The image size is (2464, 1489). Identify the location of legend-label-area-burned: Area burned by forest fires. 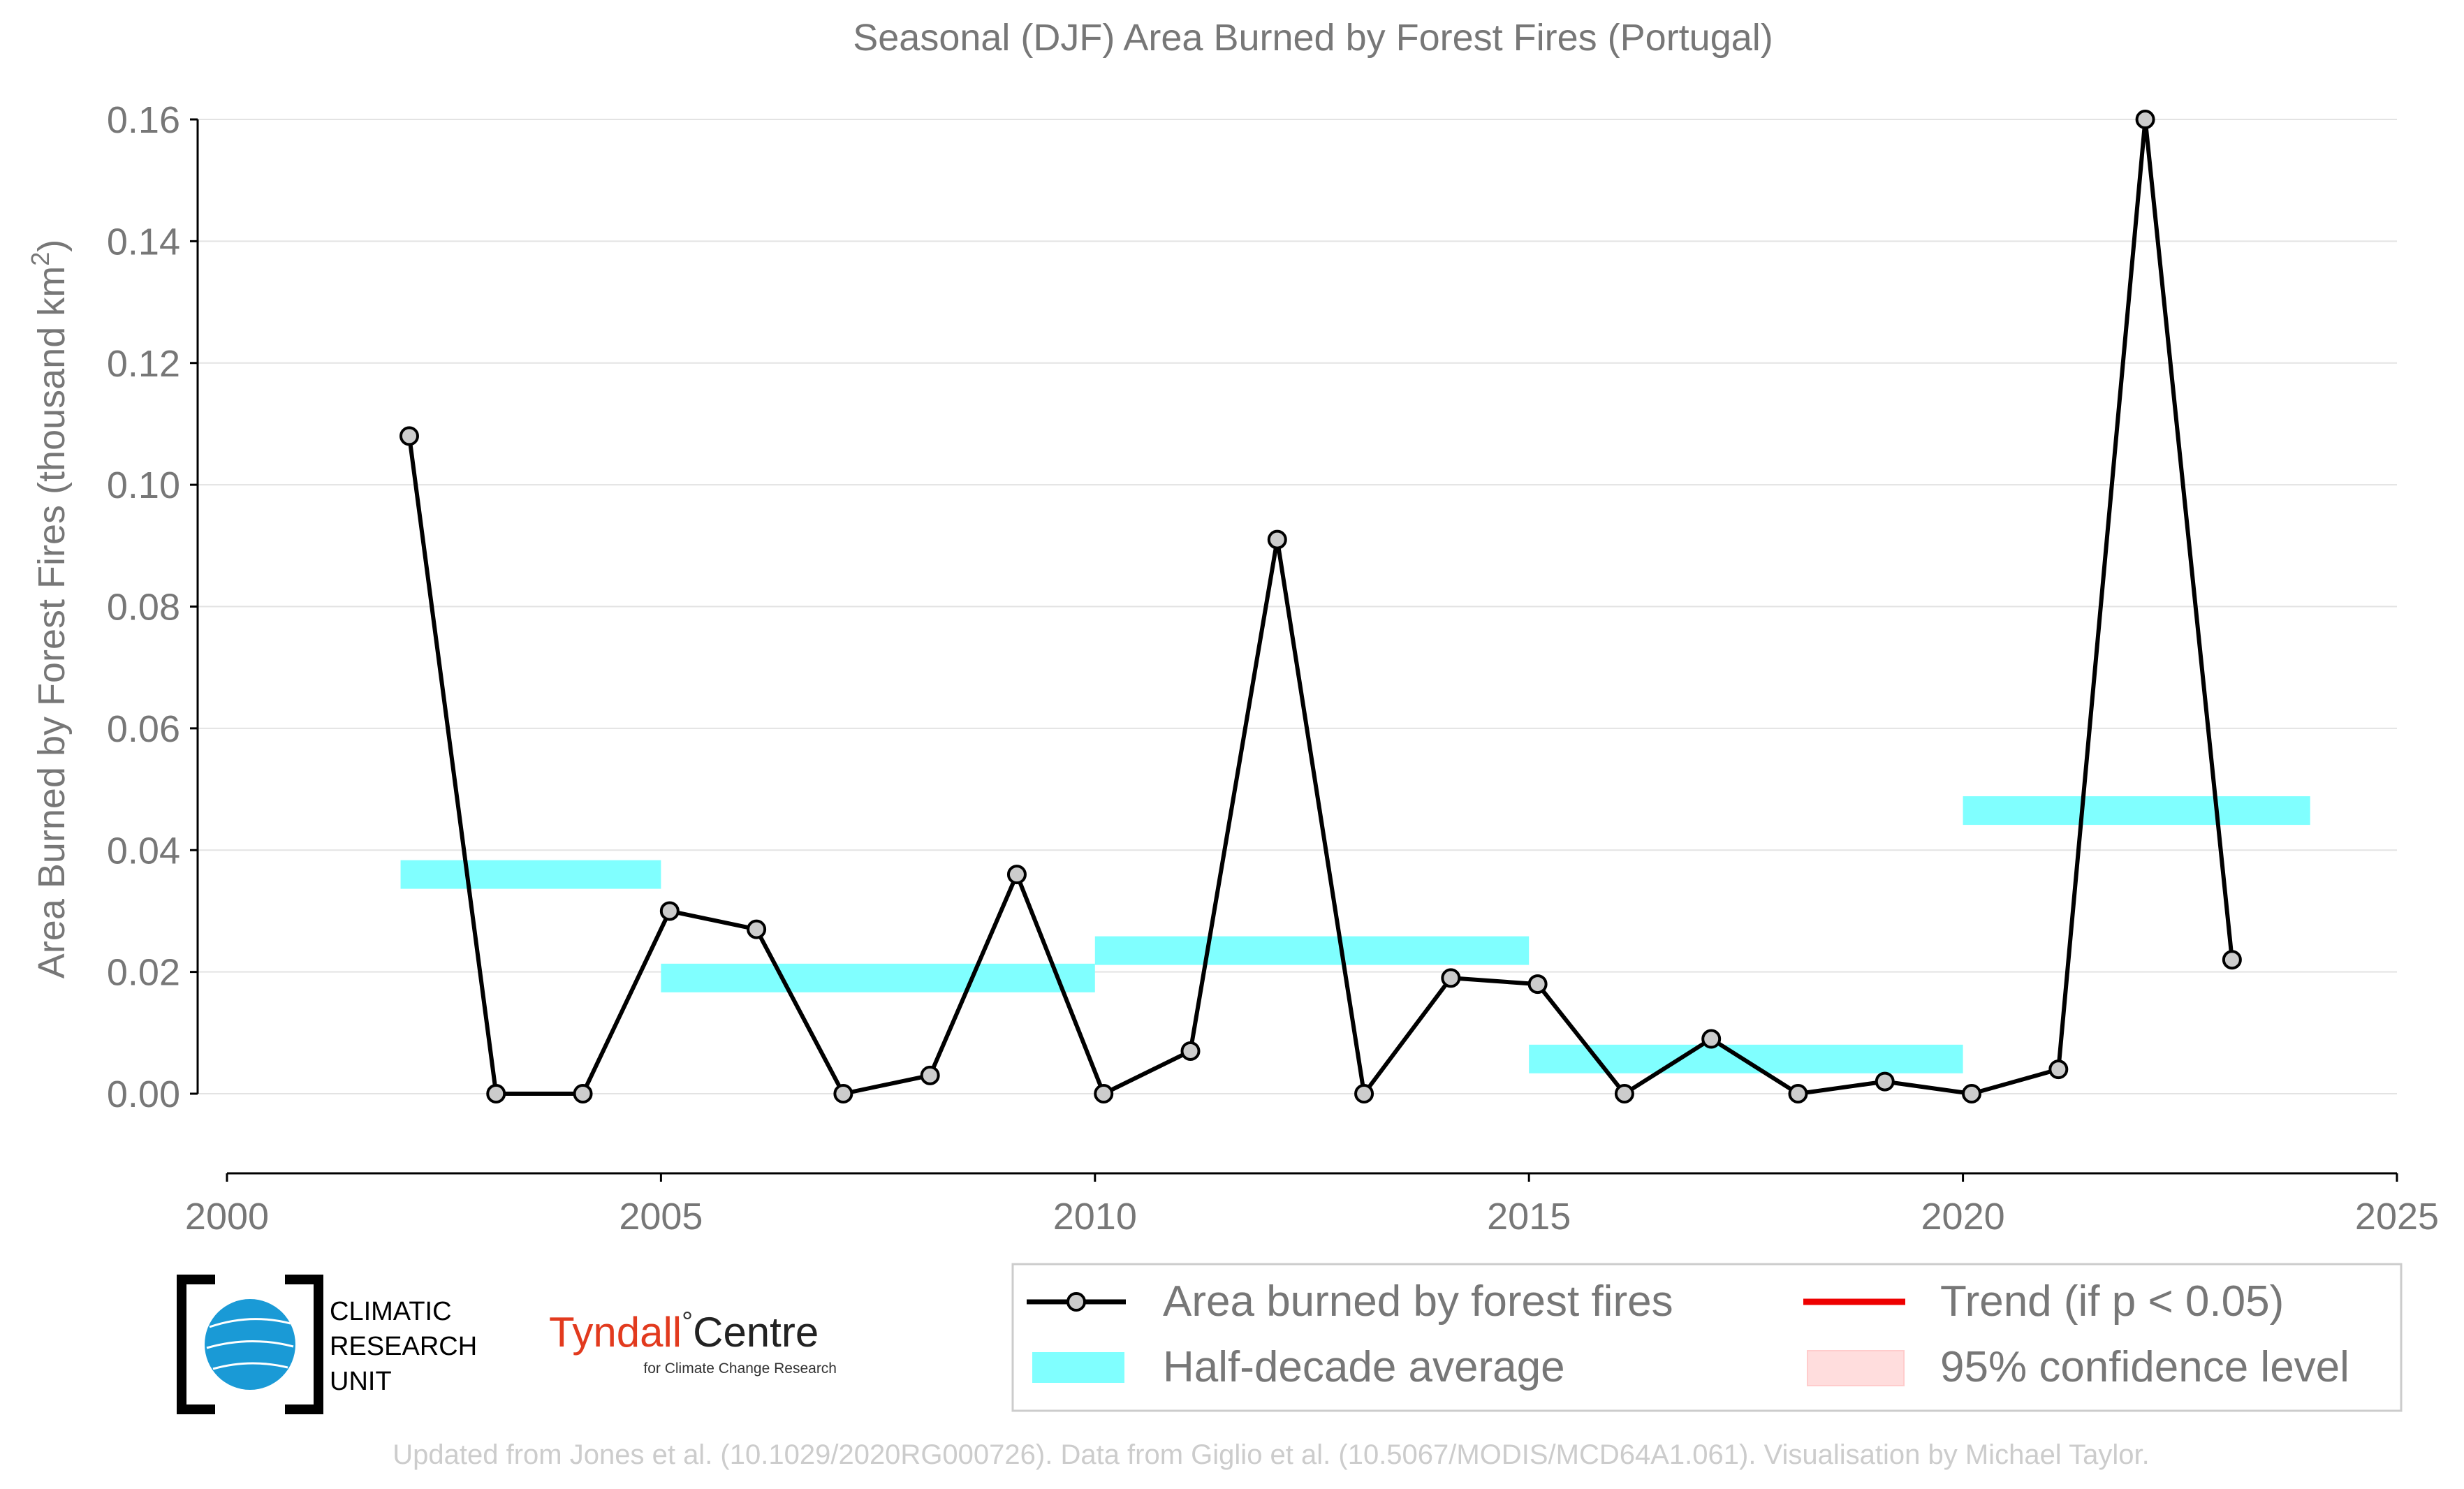
(1418, 1301).